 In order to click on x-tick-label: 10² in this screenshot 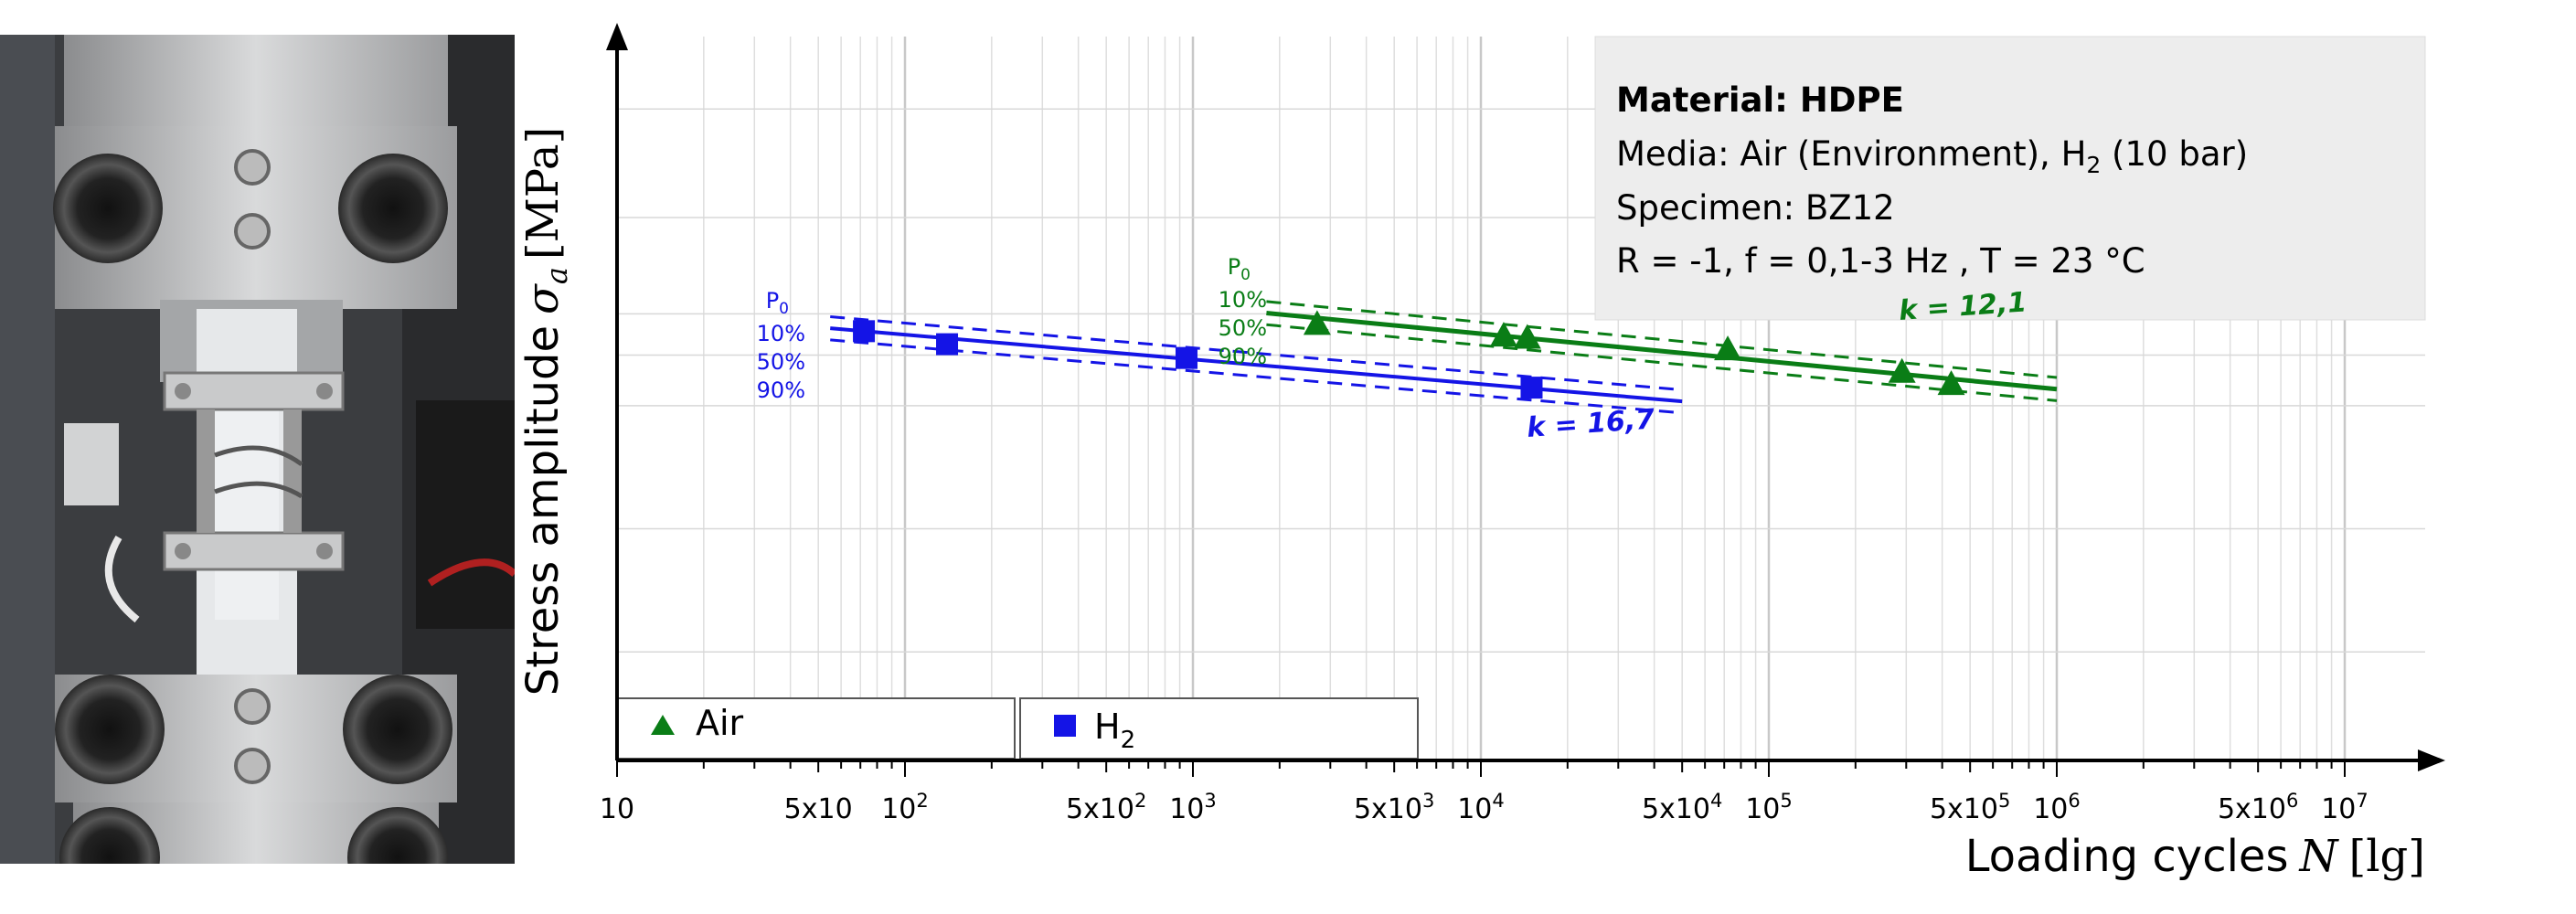, I will do `click(905, 807)`.